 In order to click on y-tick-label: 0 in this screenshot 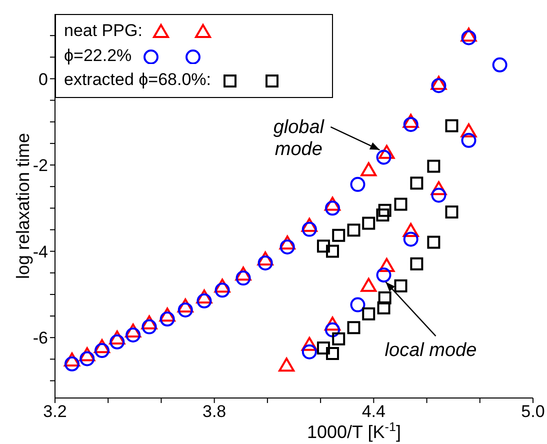, I will do `click(43, 79)`.